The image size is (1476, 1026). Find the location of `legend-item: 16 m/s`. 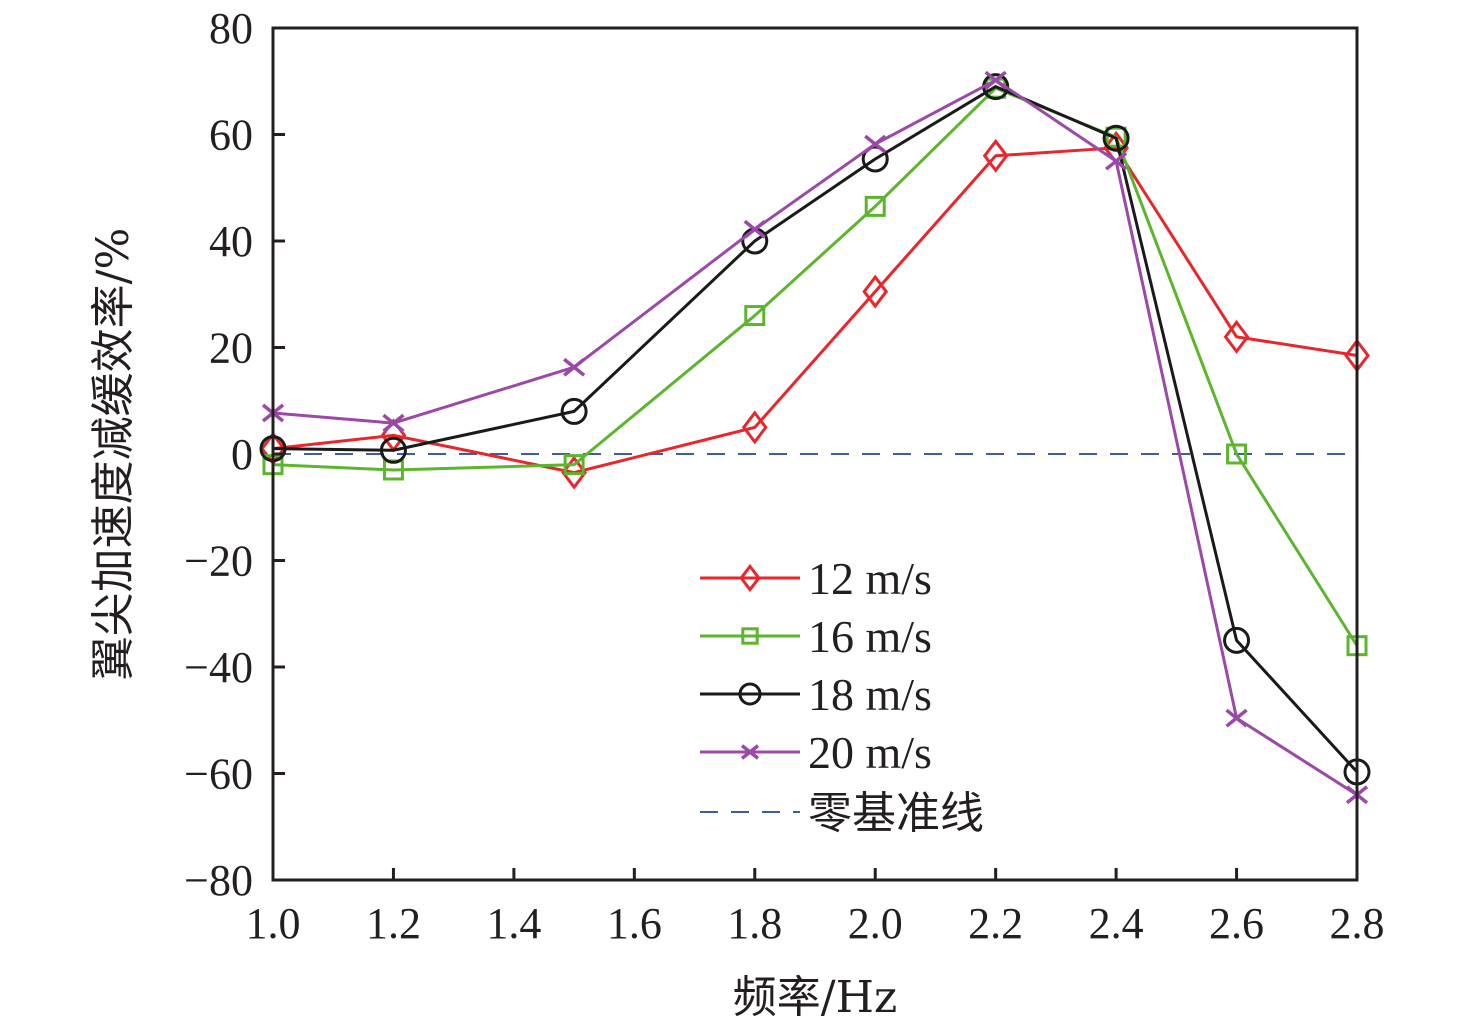

legend-item: 16 m/s is located at coordinates (816, 636).